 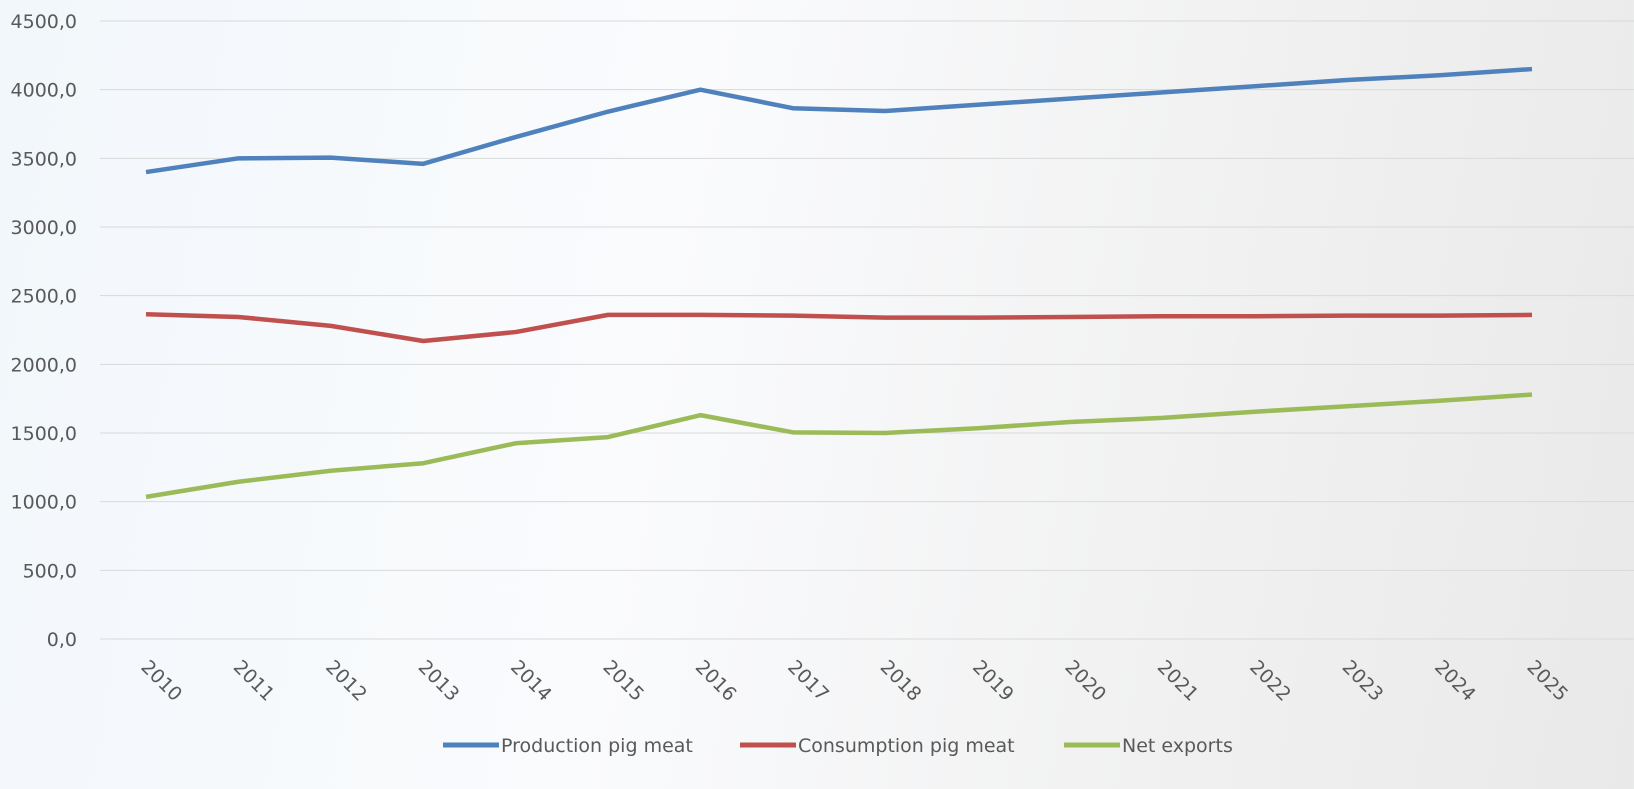 I want to click on x-tick-label: 2011, so click(x=254, y=681).